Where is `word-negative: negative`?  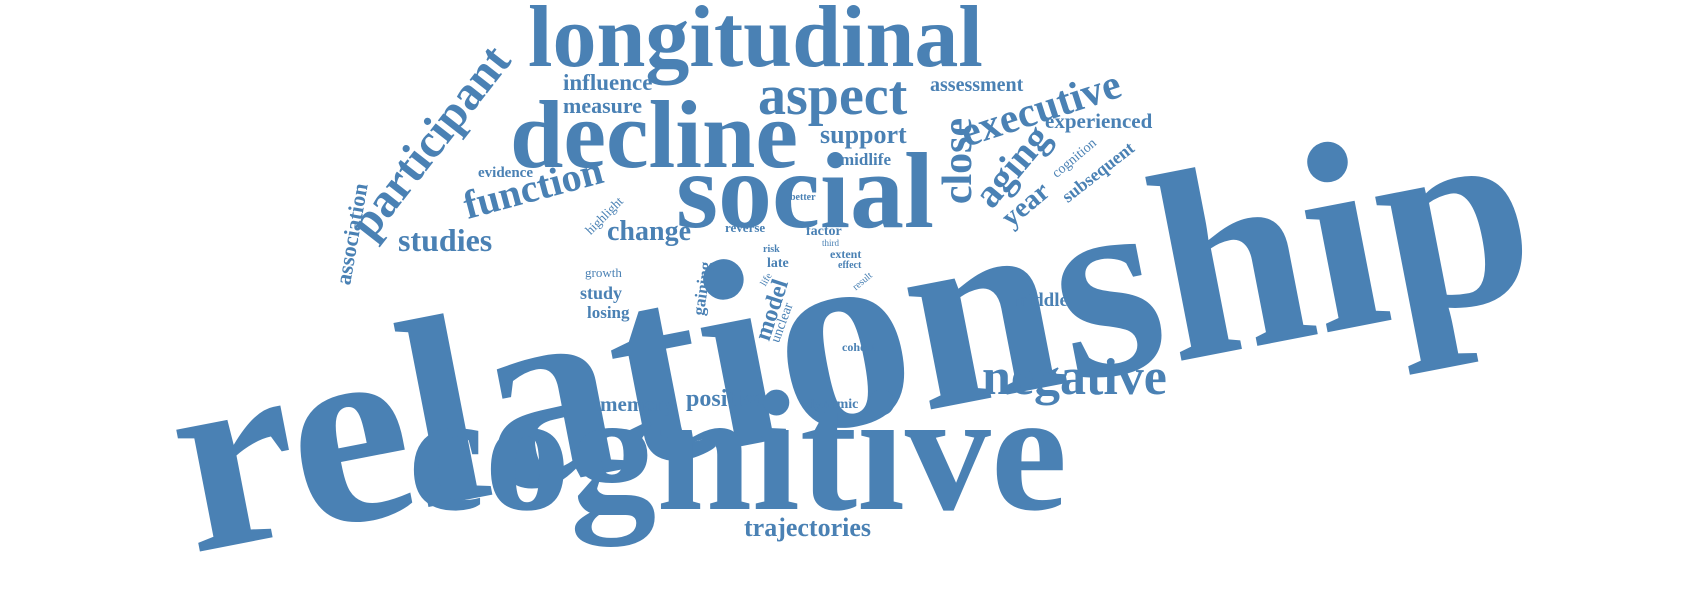 word-negative: negative is located at coordinates (1074, 377).